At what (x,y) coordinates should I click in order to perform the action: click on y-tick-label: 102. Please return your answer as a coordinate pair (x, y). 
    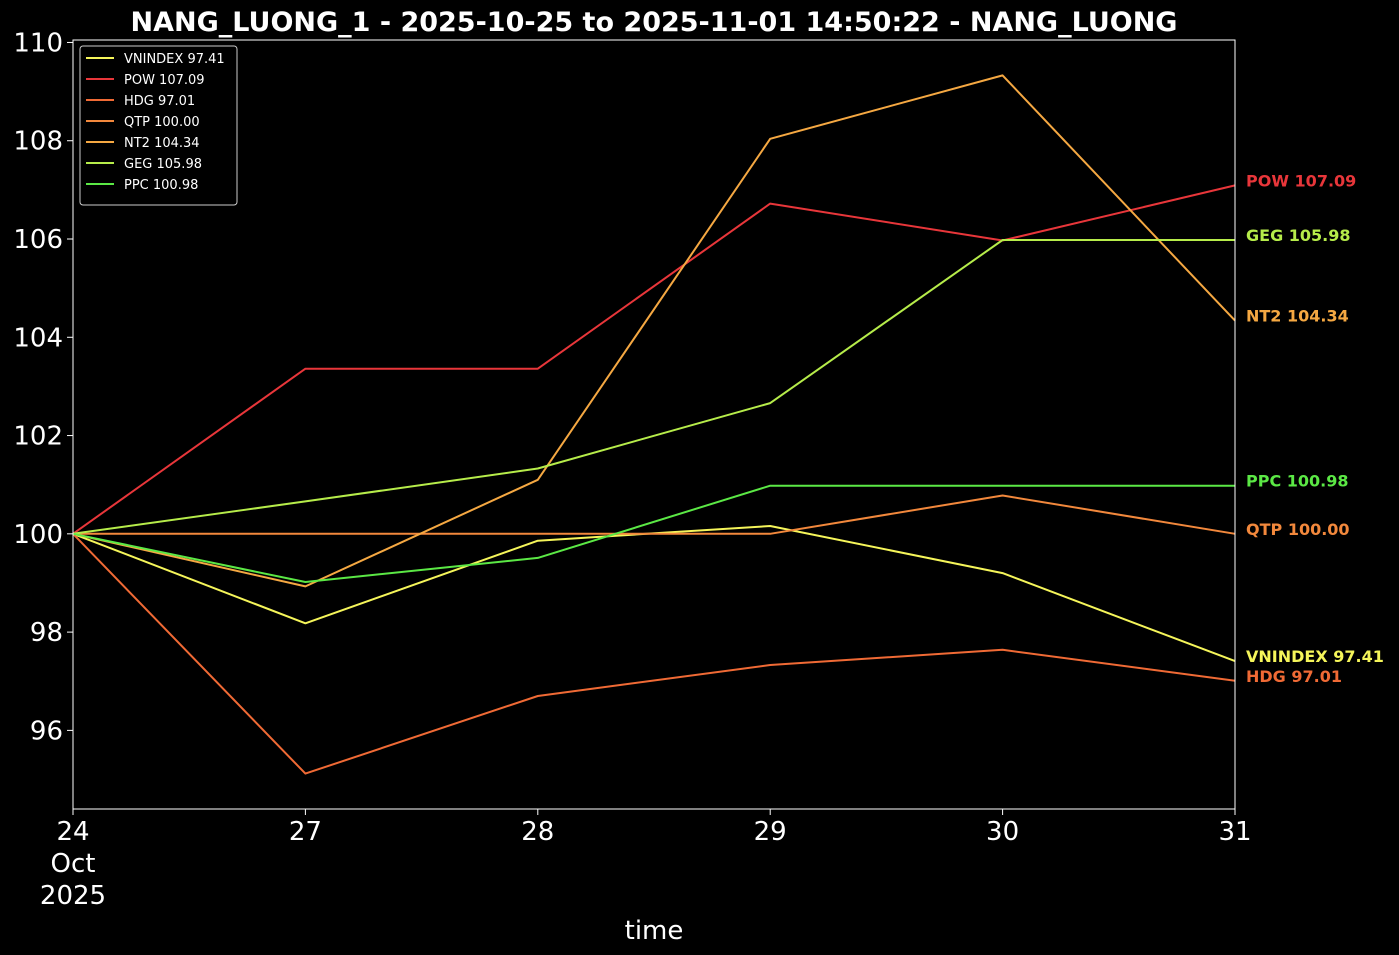
    Looking at the image, I should click on (38, 437).